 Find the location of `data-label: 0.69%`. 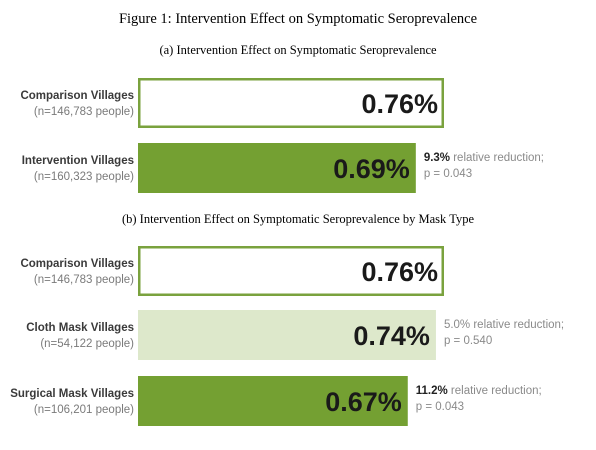

data-label: 0.69% is located at coordinates (371, 169).